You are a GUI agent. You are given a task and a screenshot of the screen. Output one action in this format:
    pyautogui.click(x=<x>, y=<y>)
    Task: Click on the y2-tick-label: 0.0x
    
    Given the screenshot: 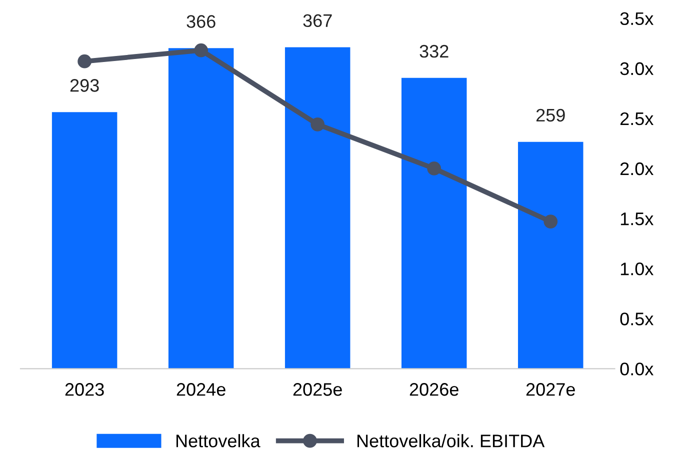 What is the action you would take?
    pyautogui.click(x=637, y=369)
    